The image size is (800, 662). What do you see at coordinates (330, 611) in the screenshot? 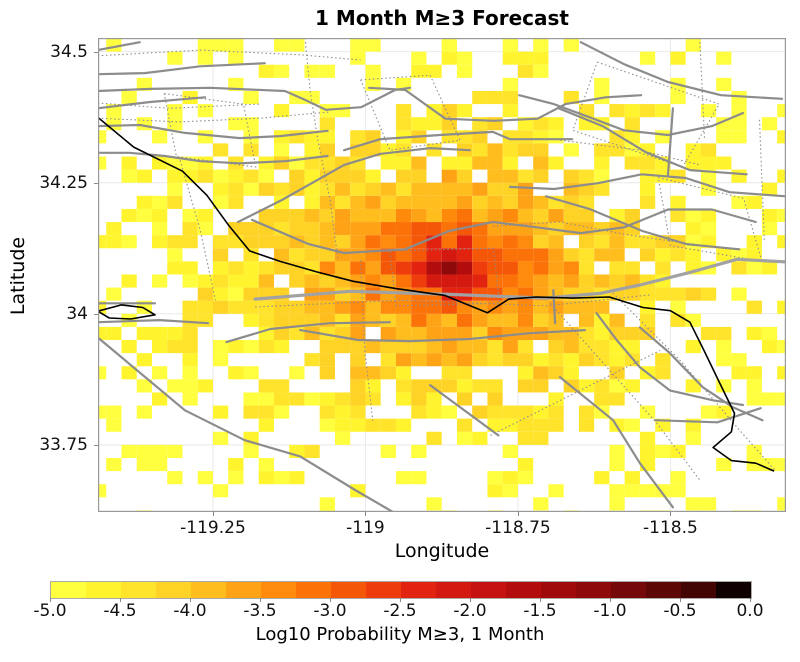
I see `colorbar-tick-label: -3.0` at bounding box center [330, 611].